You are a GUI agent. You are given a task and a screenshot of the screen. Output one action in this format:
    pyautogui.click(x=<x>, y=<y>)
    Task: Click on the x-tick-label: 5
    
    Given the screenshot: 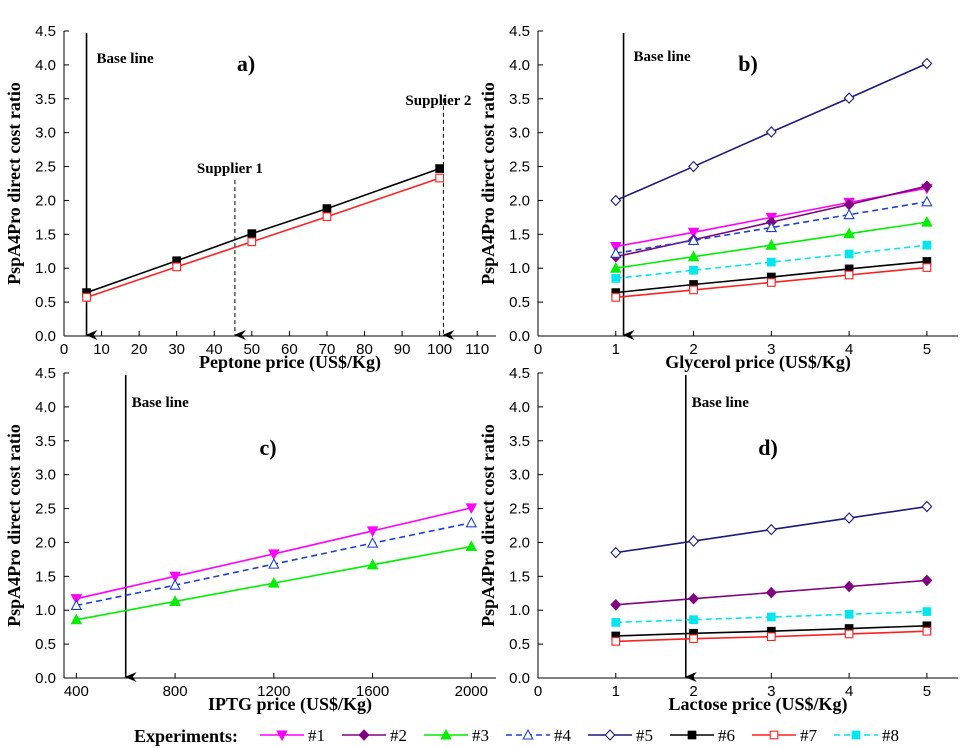 What is the action you would take?
    pyautogui.click(x=927, y=691)
    